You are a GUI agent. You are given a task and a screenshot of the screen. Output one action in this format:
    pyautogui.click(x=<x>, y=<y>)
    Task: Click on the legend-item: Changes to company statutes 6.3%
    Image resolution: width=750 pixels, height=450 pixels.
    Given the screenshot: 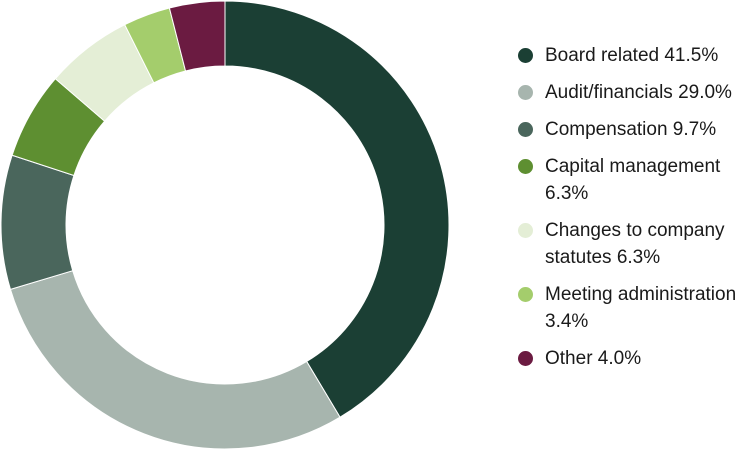 What is the action you would take?
    pyautogui.click(x=632, y=244)
    